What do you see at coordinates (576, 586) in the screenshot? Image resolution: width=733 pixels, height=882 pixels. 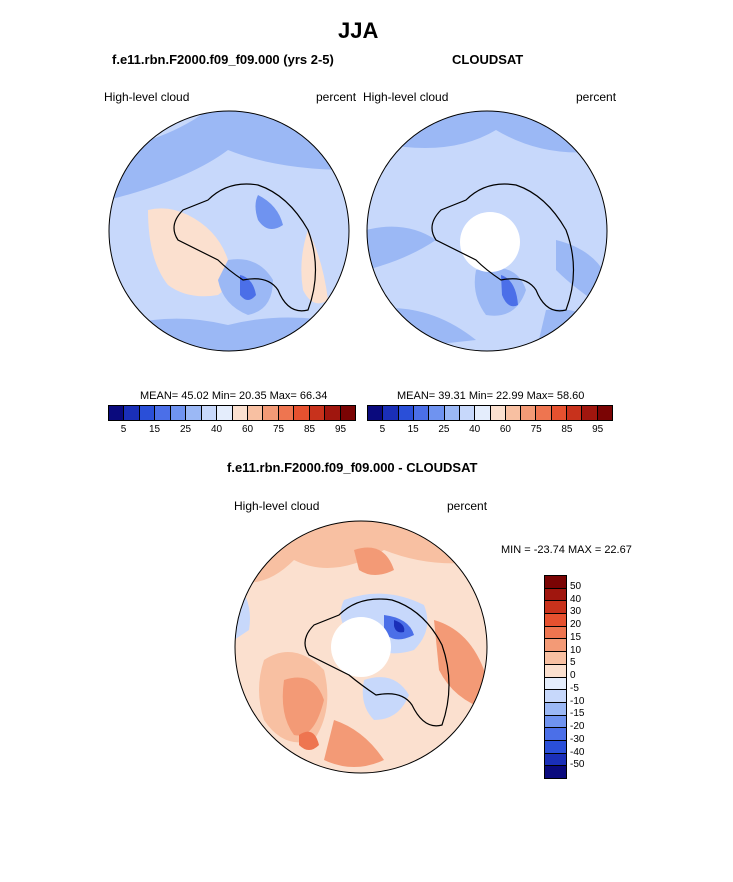 I see `colorbar-tick-label: 50` at bounding box center [576, 586].